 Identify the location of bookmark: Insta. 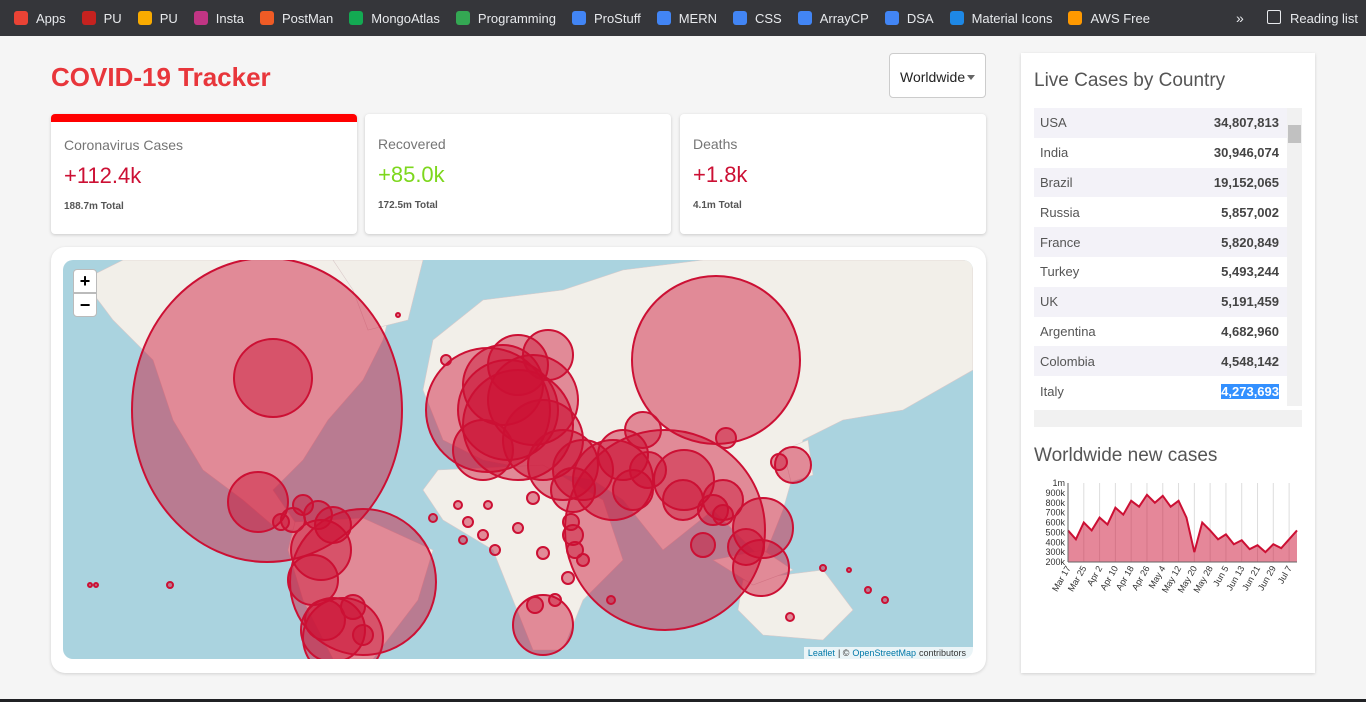
(218, 18).